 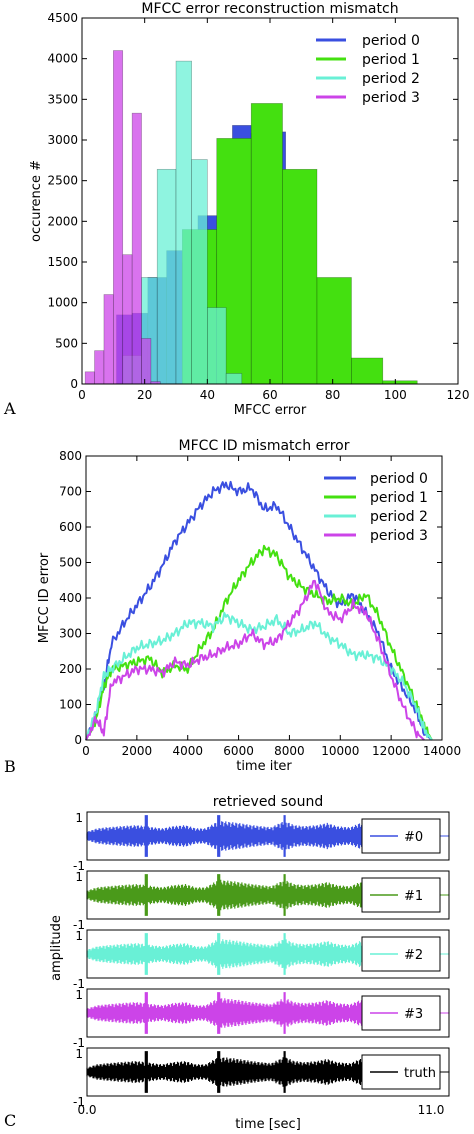 What do you see at coordinates (70, 634) in the screenshot?
I see `y-tick-label: 300` at bounding box center [70, 634].